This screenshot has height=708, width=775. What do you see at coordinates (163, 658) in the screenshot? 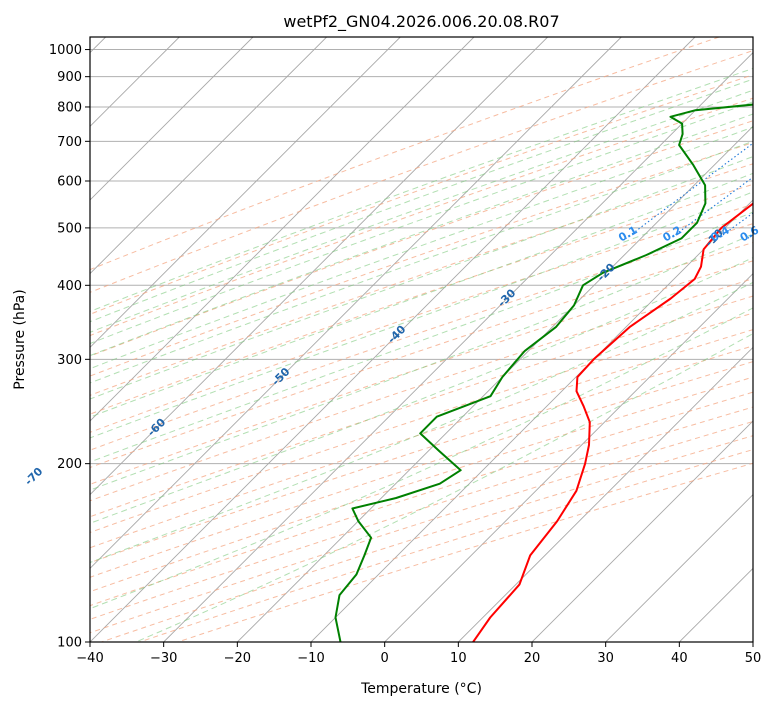
I see `x-tick-label: −30` at bounding box center [163, 658].